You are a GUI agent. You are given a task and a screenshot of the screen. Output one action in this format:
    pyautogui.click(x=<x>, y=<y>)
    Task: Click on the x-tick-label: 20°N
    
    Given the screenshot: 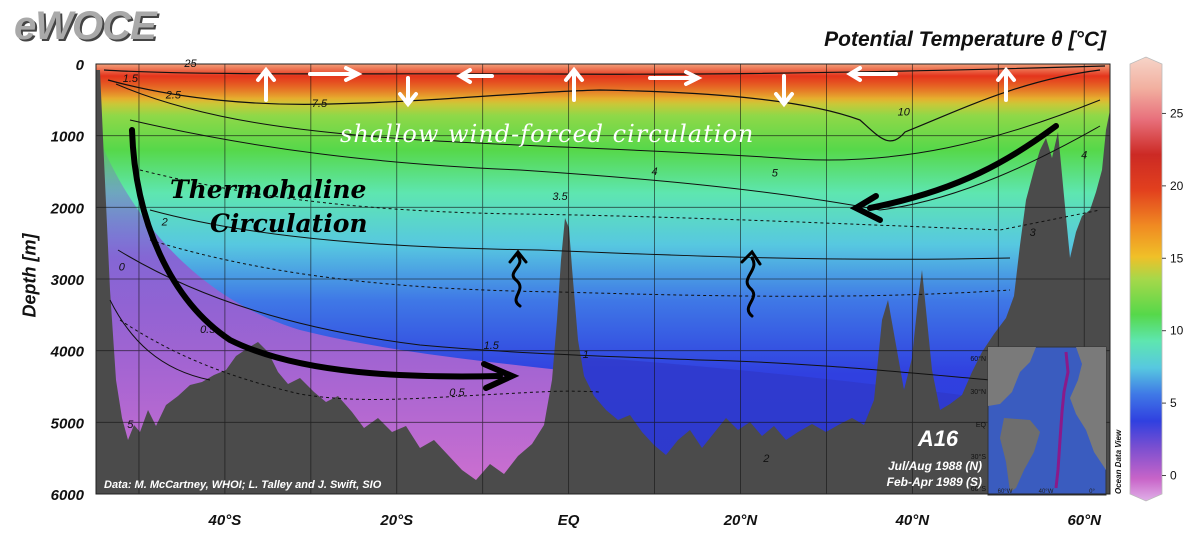 What is the action you would take?
    pyautogui.click(x=741, y=520)
    